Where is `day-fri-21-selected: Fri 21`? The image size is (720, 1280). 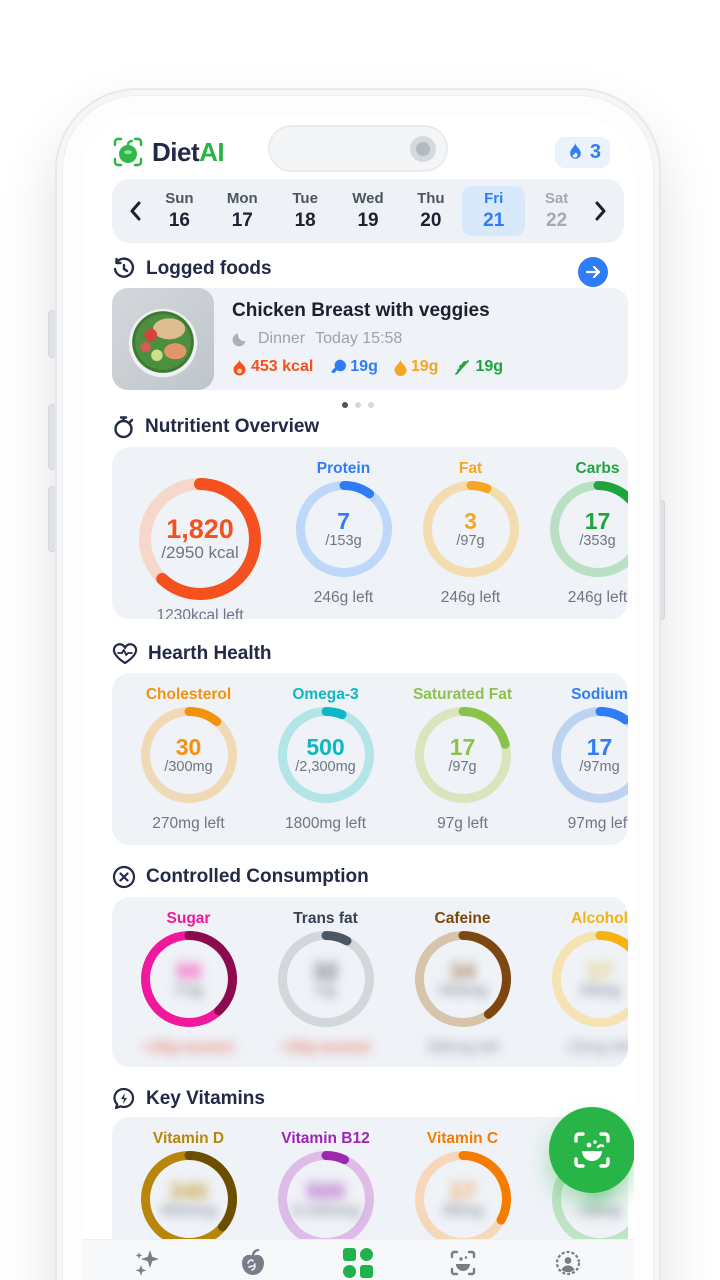 day-fri-21-selected: Fri 21 is located at coordinates (494, 211).